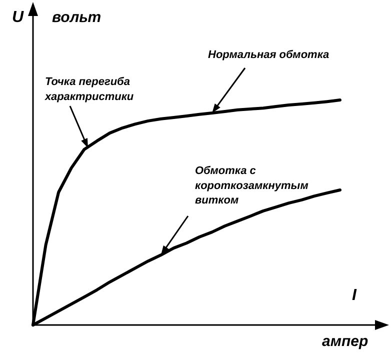 The width and height of the screenshot is (391, 354). Describe the element at coordinates (18, 17) in the screenshot. I see `y-axis-title: U` at that location.